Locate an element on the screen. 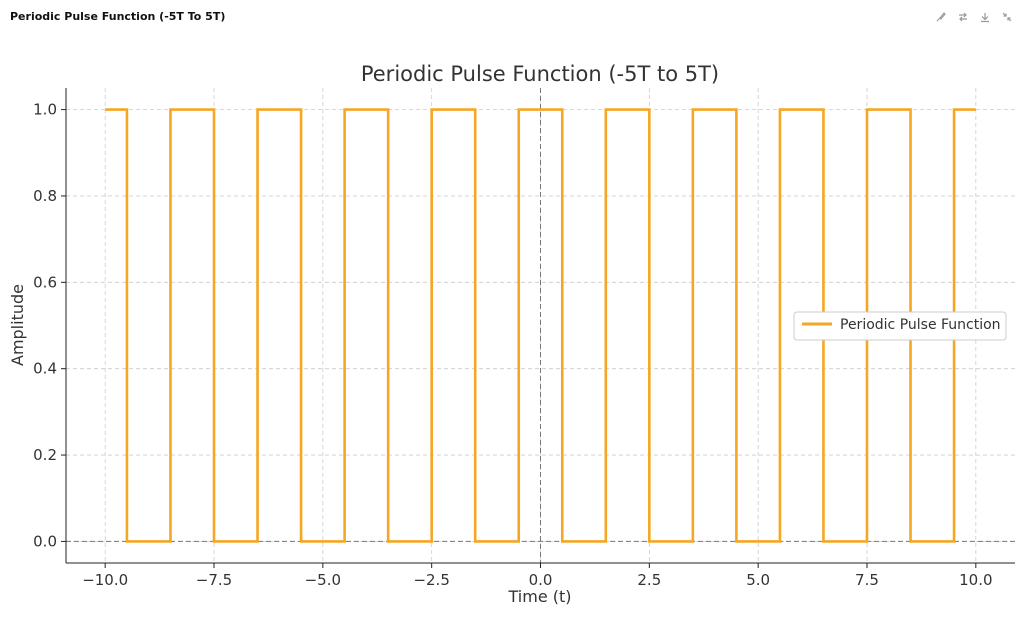  app-title: Periodic Pulse Function (-5T To 5T) is located at coordinates (118, 16).